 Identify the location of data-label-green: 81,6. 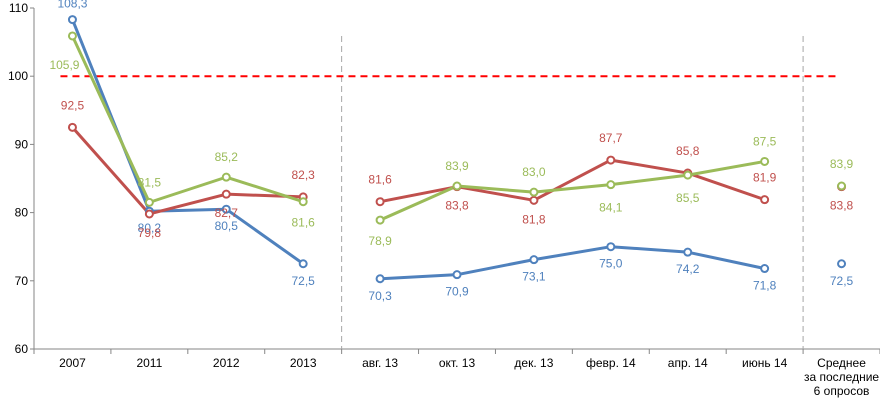
(304, 223).